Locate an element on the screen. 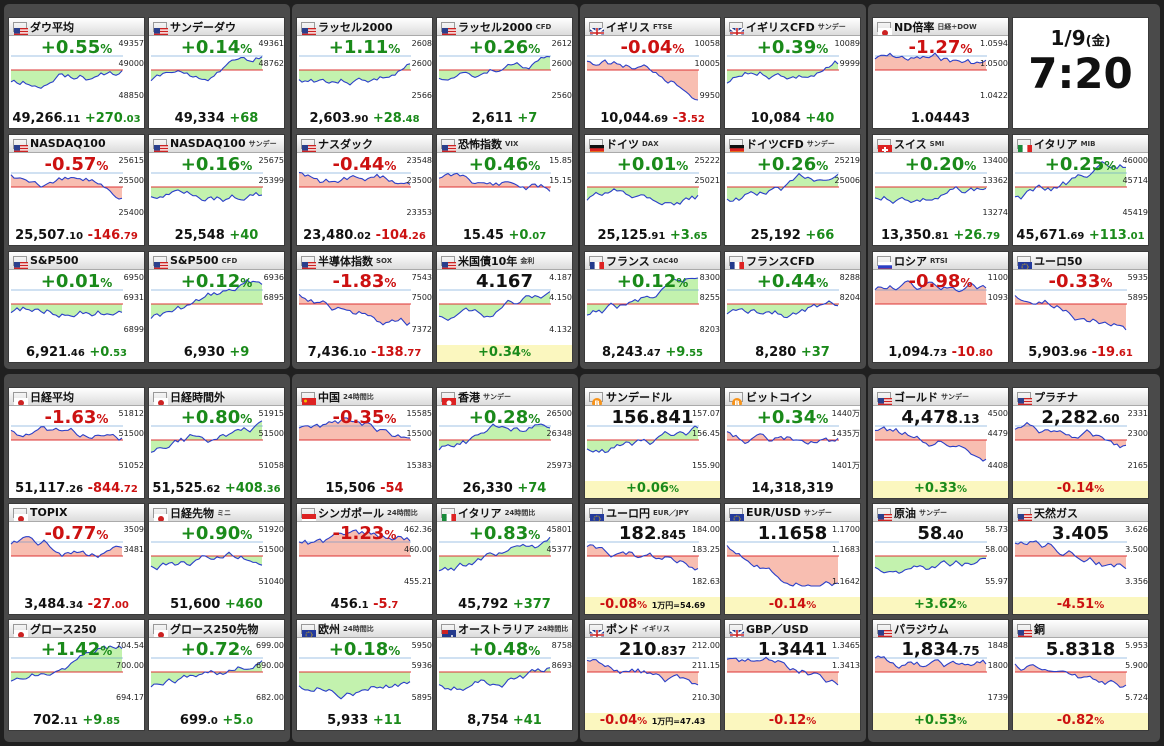  change-value: -0.33% is located at coordinates (1080, 281).